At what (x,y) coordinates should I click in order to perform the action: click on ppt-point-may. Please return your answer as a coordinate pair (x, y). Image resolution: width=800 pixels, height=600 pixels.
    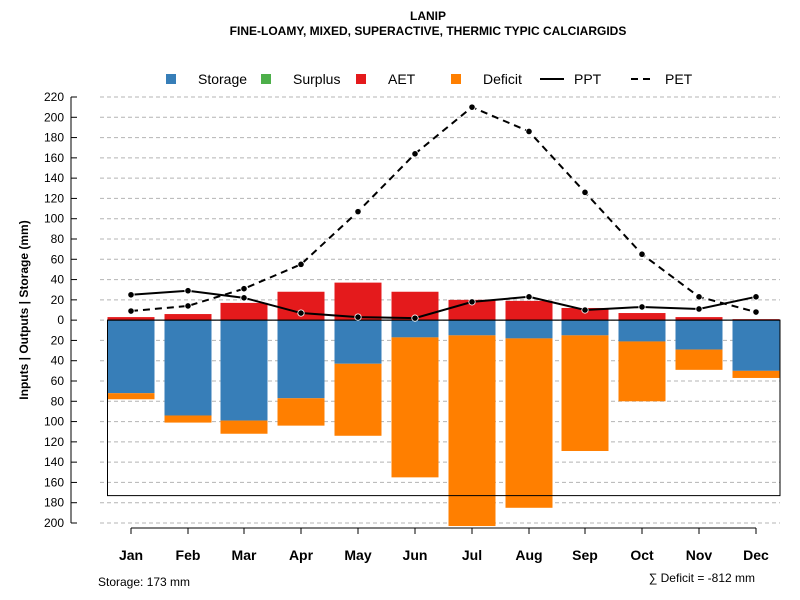
    Looking at the image, I should click on (358, 317).